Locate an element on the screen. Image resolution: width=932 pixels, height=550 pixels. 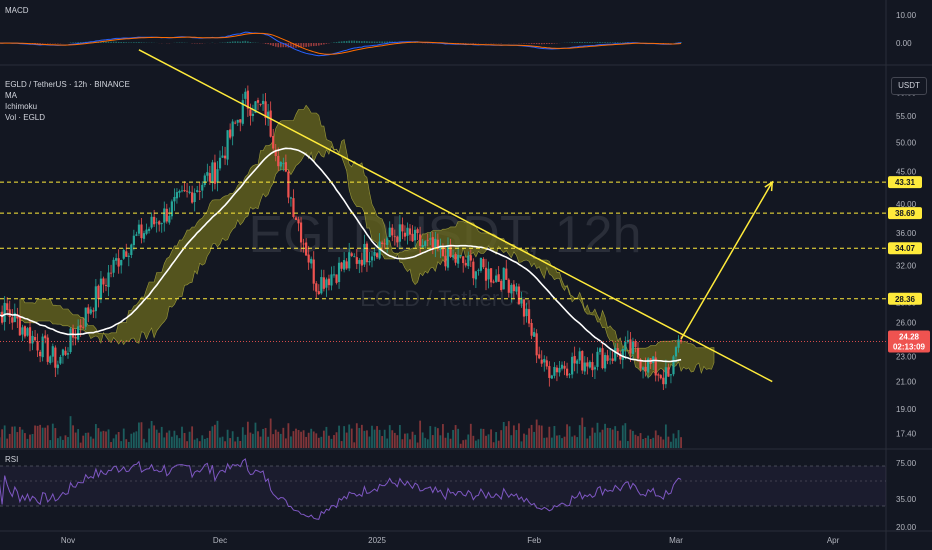
level-badge is located at coordinates (905, 182).